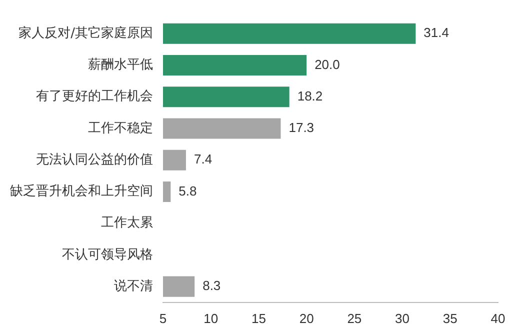 The height and width of the screenshot is (332, 520). Describe the element at coordinates (107, 254) in the screenshot. I see `y-tick-label: 不认可领导风格` at that location.